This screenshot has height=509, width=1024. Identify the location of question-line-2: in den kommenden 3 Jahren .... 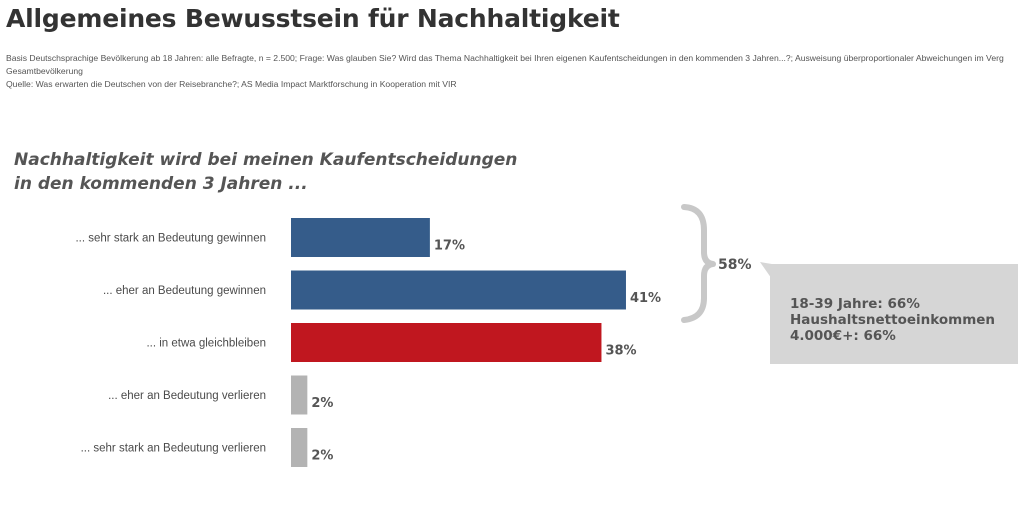
(161, 184).